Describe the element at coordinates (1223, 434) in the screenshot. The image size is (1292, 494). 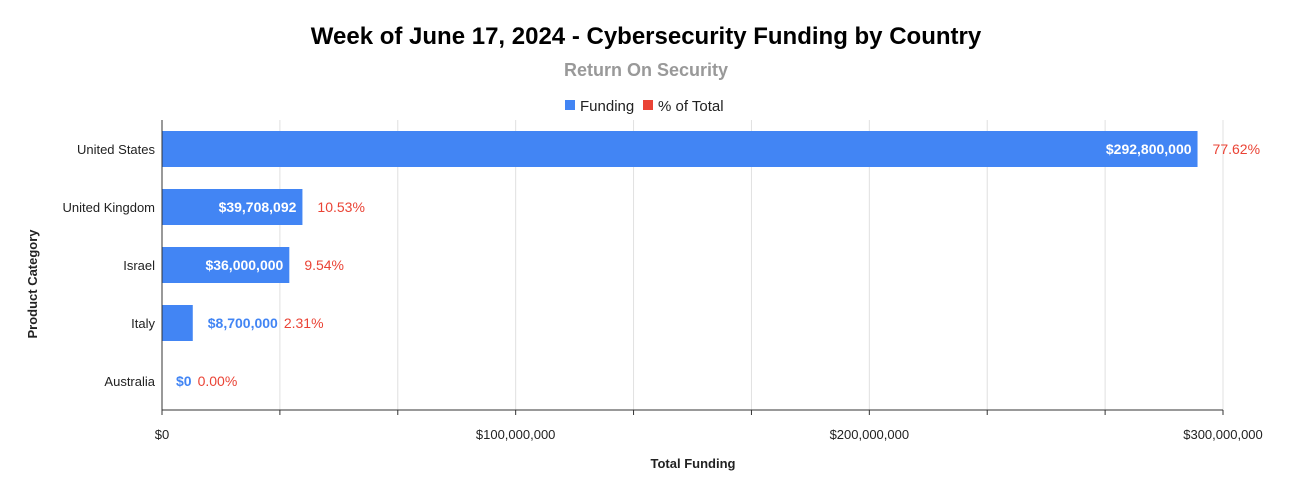
I see `x-tick-label: $300,000,000` at that location.